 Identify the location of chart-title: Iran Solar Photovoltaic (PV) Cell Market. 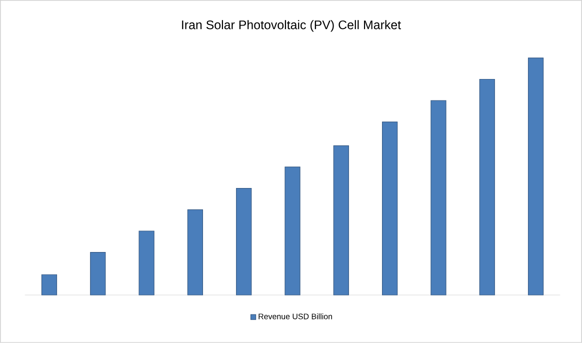
(291, 26).